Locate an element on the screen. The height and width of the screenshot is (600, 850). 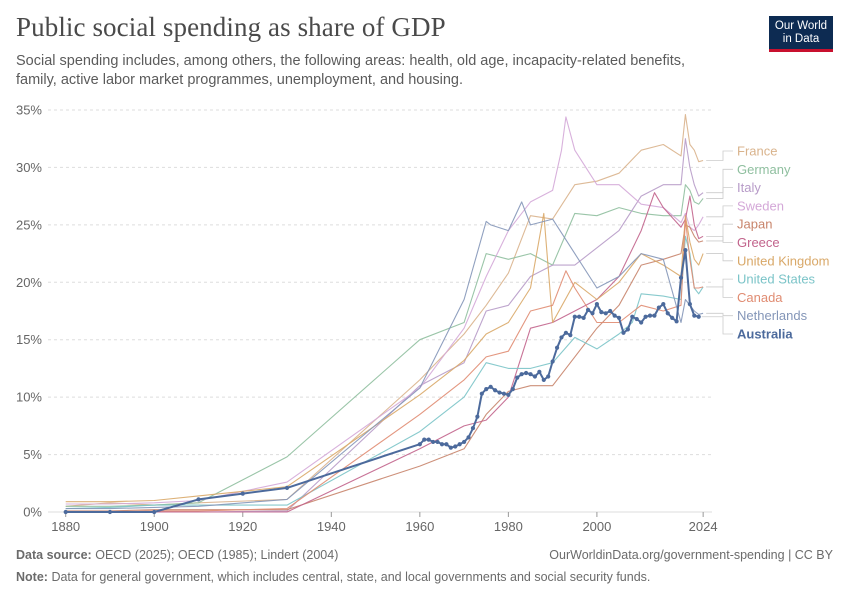
data-source-text: OECD (2025); OECD (1985); Lindert (2004) is located at coordinates (217, 555).